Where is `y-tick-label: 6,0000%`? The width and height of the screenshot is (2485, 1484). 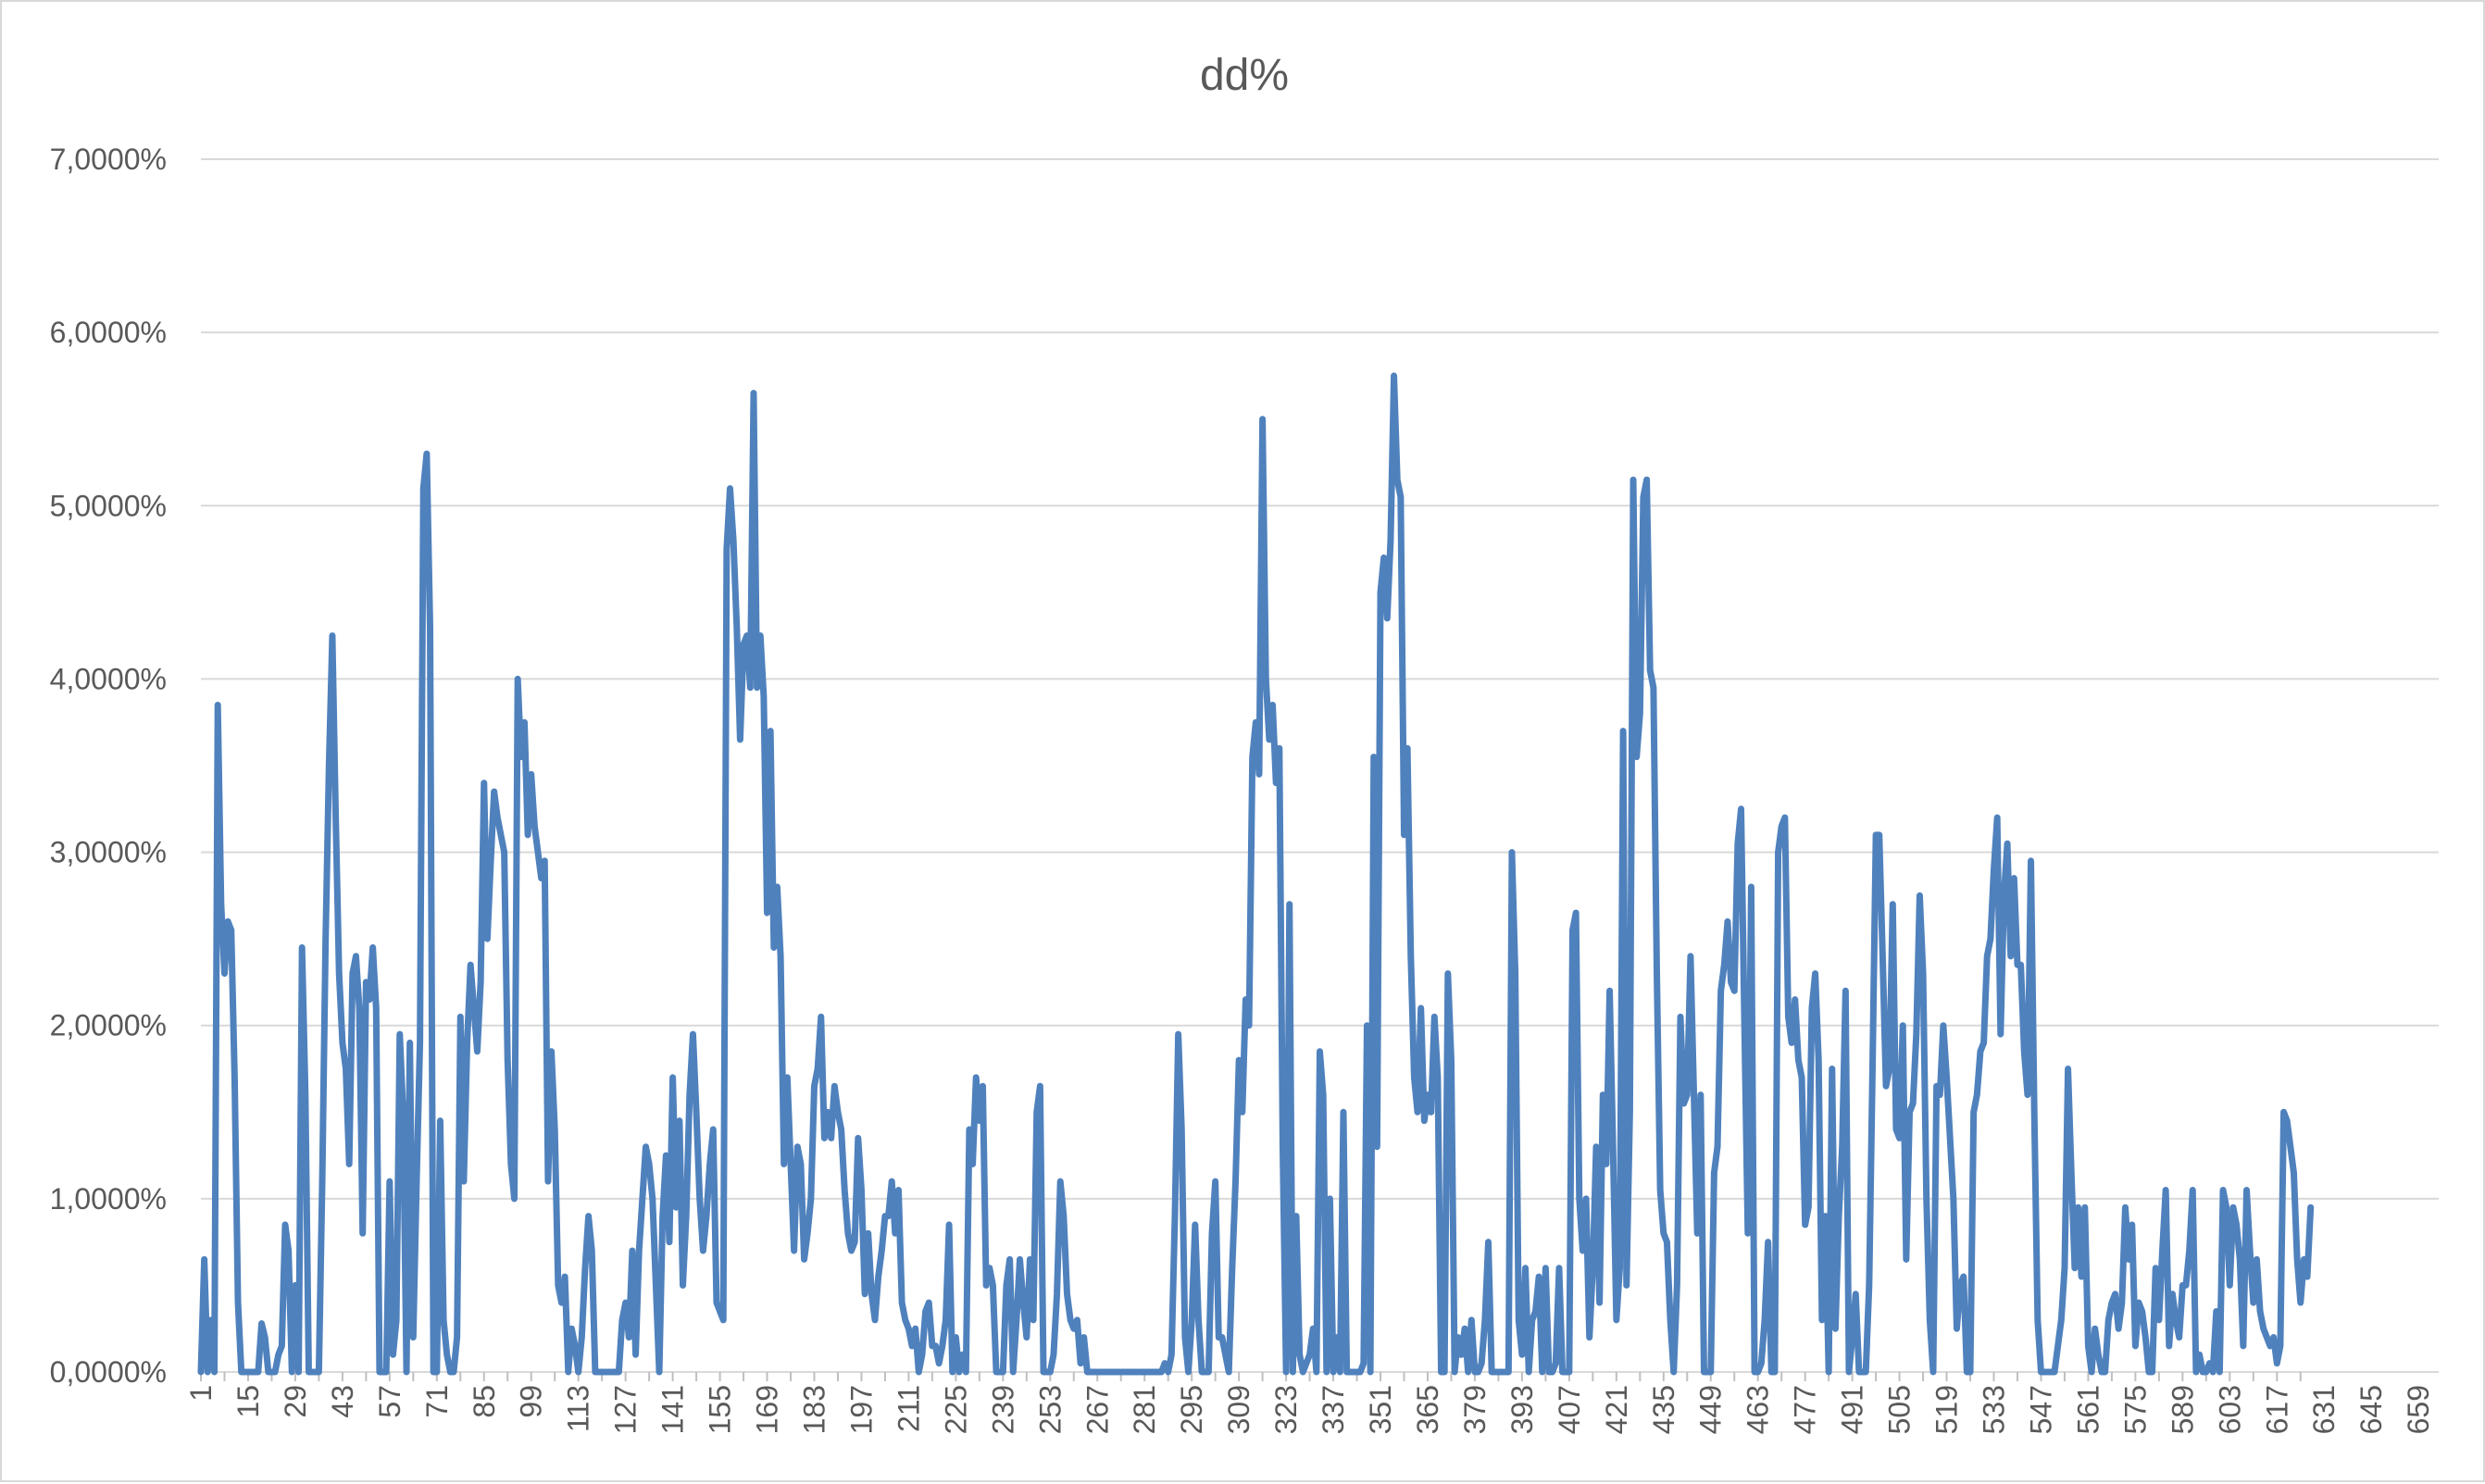
y-tick-label: 6,0000% is located at coordinates (108, 333).